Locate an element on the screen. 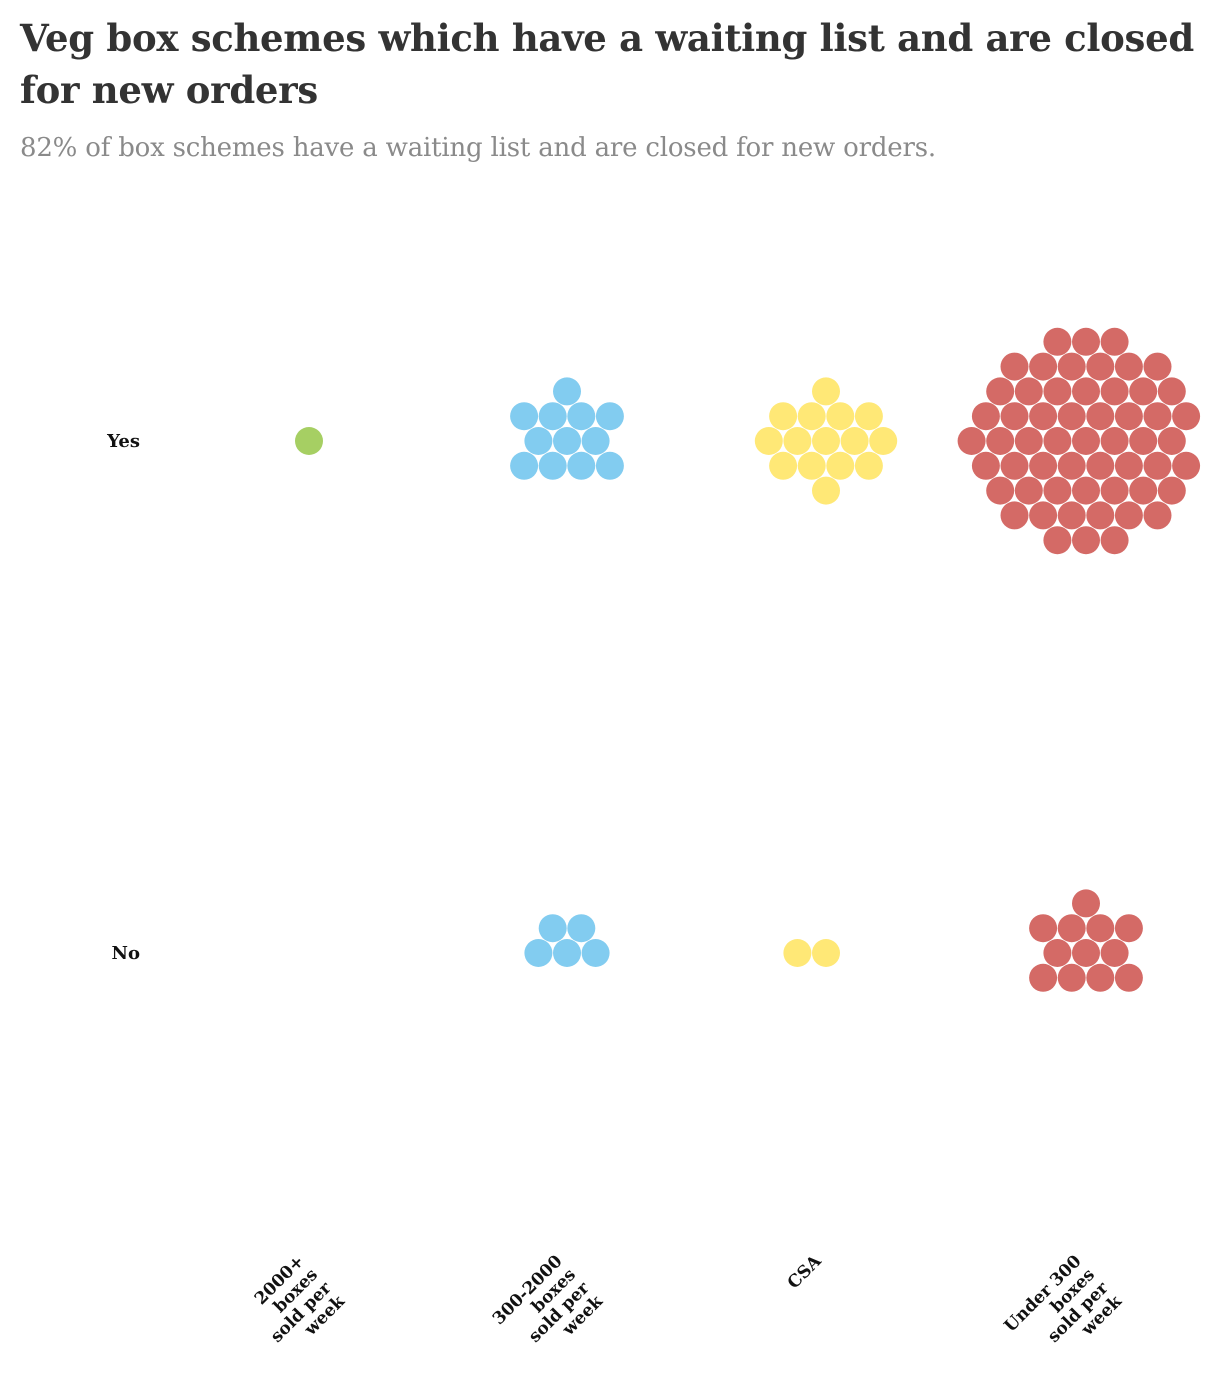 The width and height of the screenshot is (1230, 1382). row-labels: Yes No is located at coordinates (123, 697).